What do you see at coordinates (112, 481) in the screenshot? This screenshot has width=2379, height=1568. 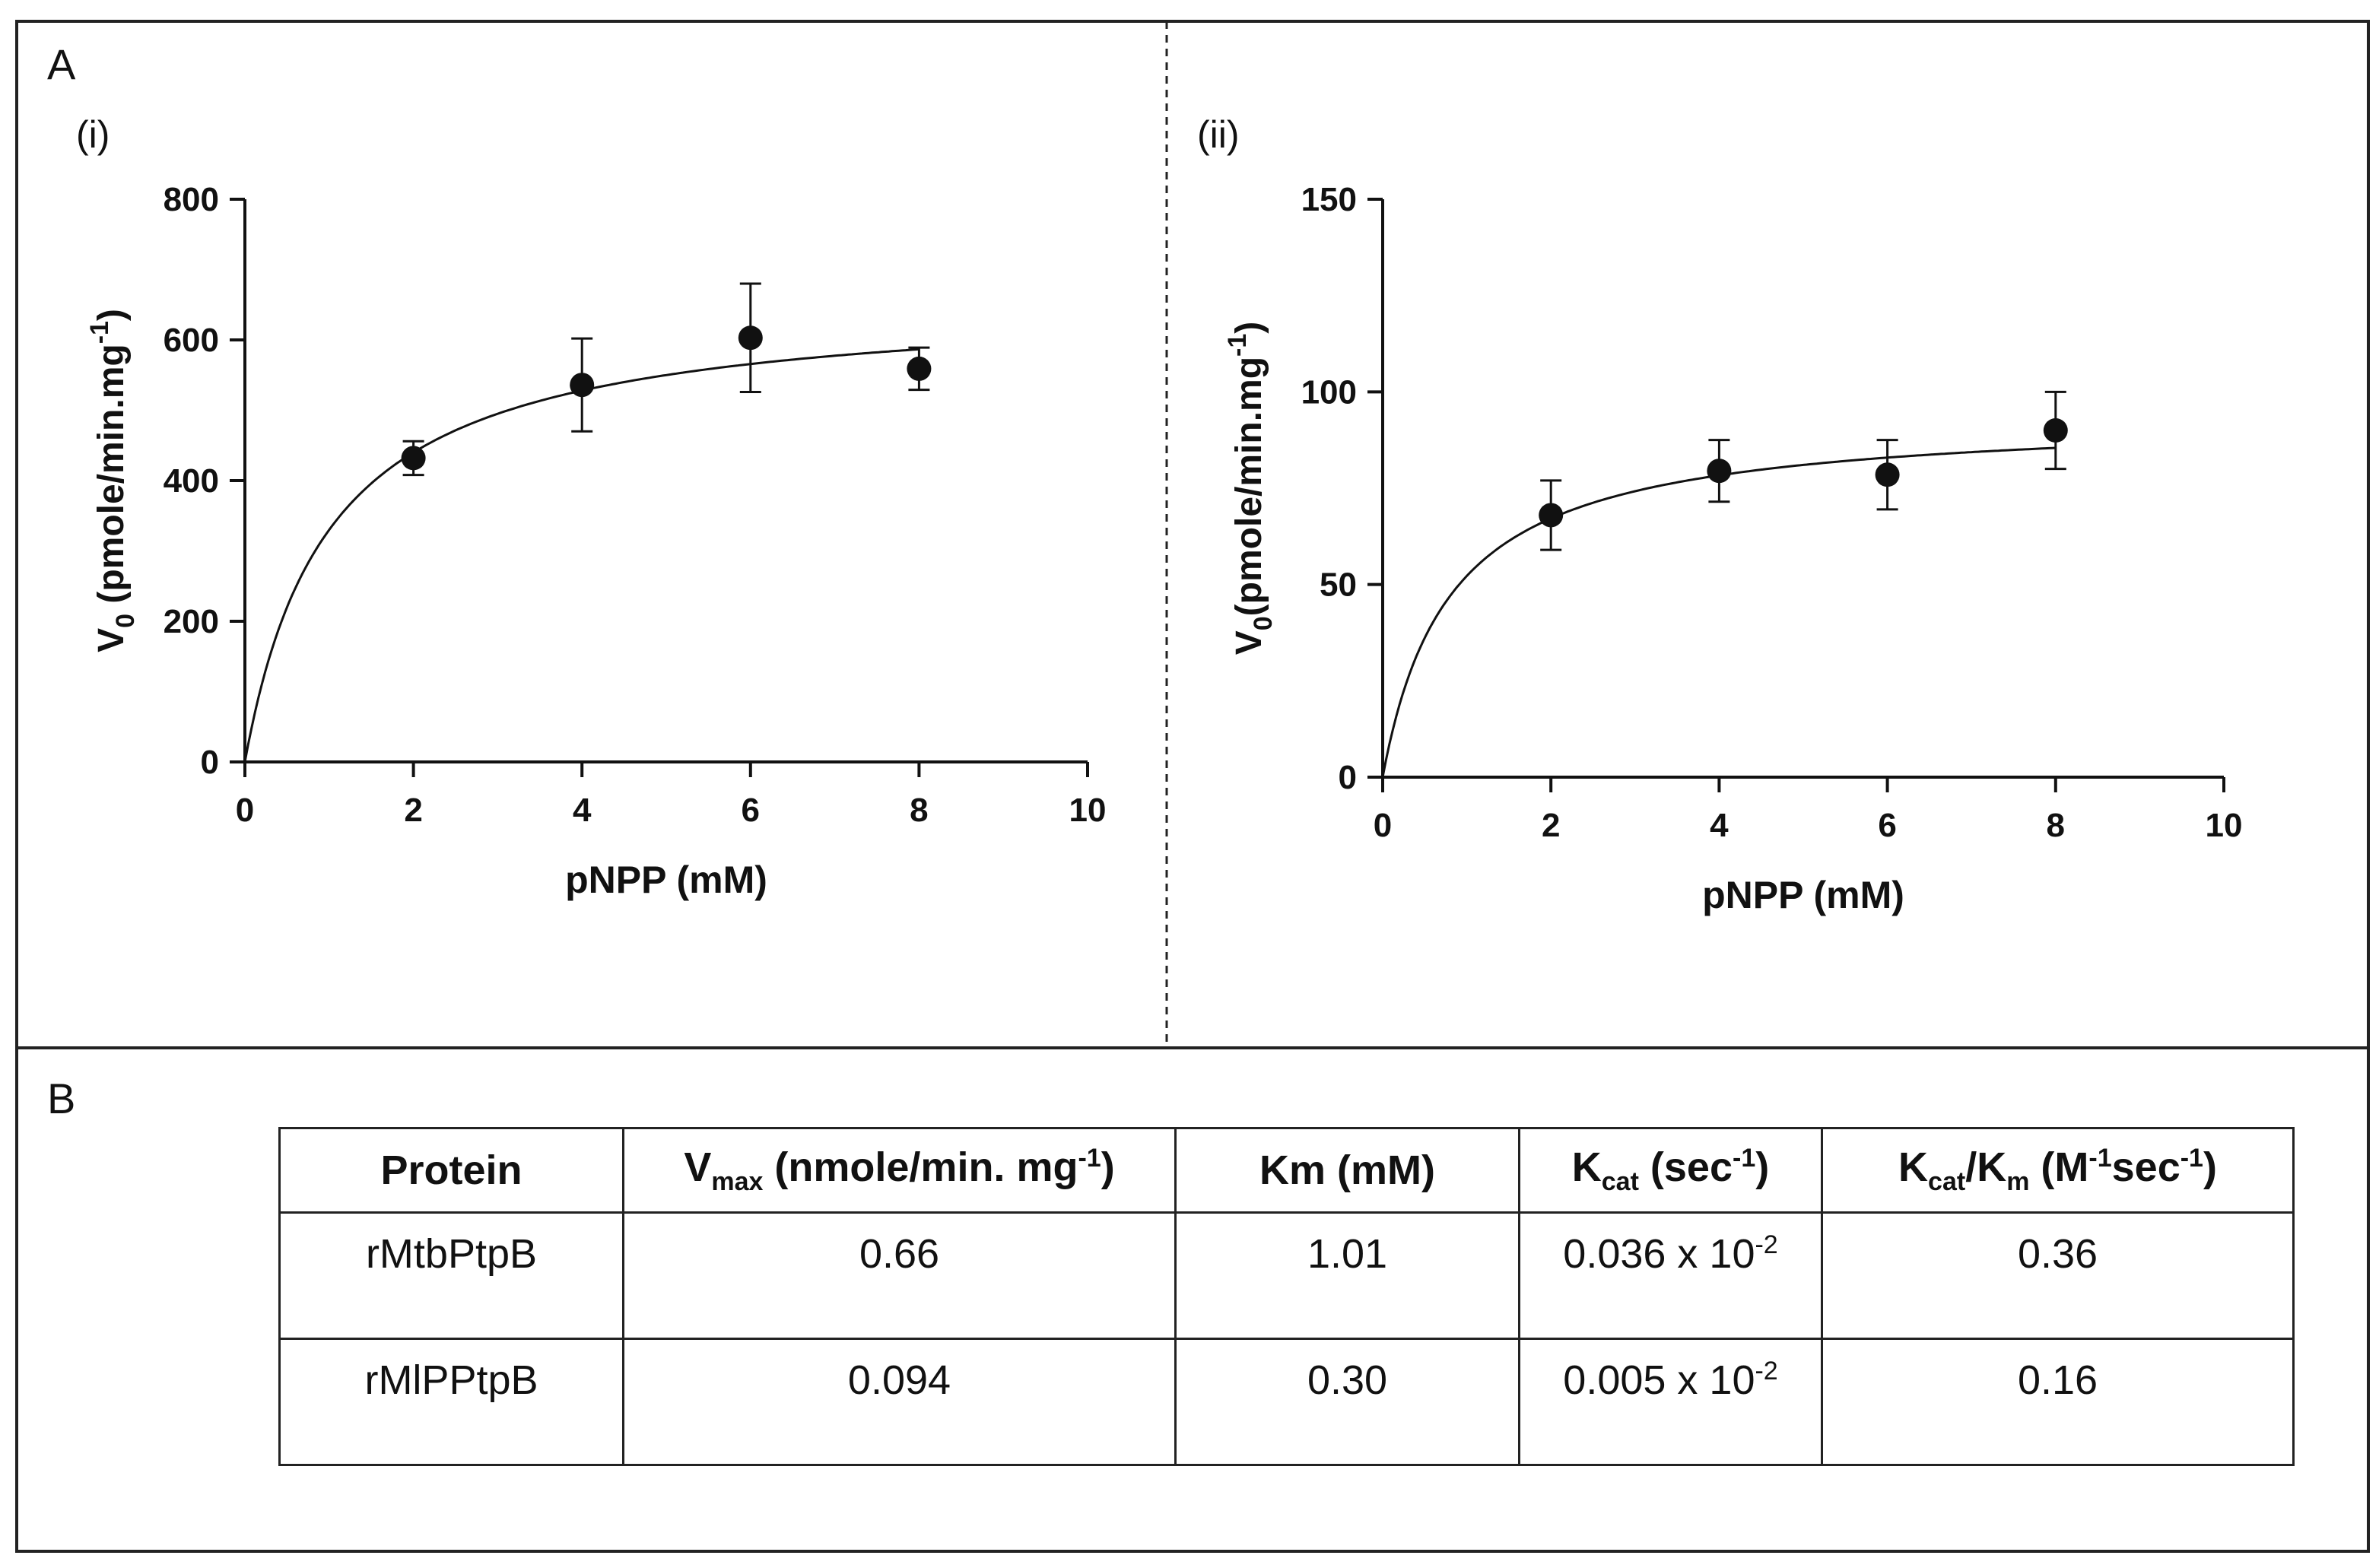 I see `chart-i-y-axis-label: V0 (pmole/min.mg-1)` at bounding box center [112, 481].